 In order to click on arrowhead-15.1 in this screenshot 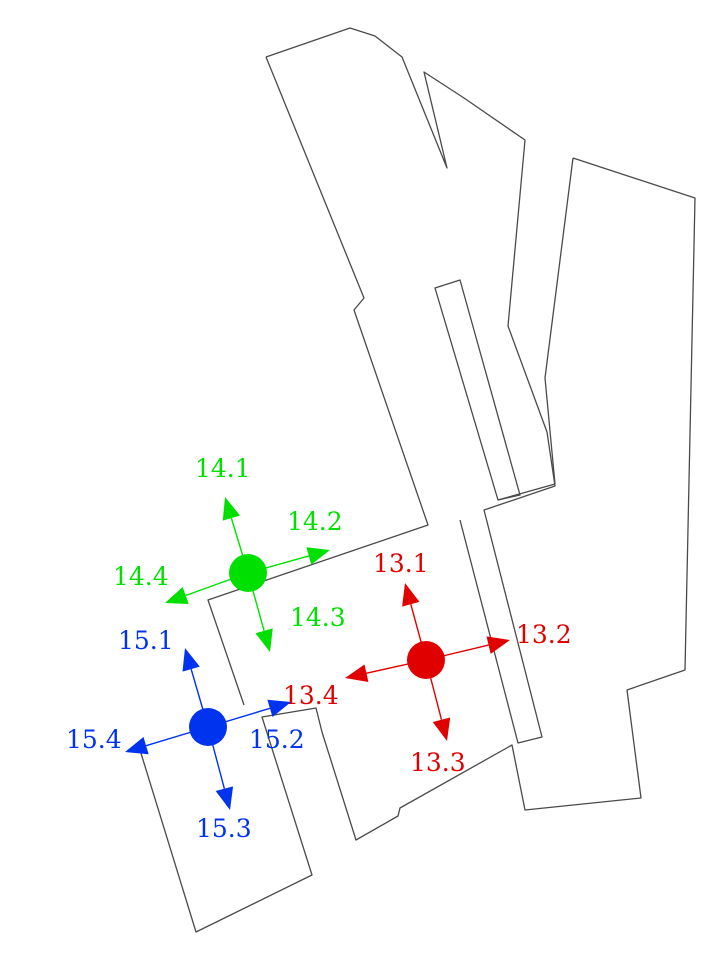, I will do `click(191, 660)`.